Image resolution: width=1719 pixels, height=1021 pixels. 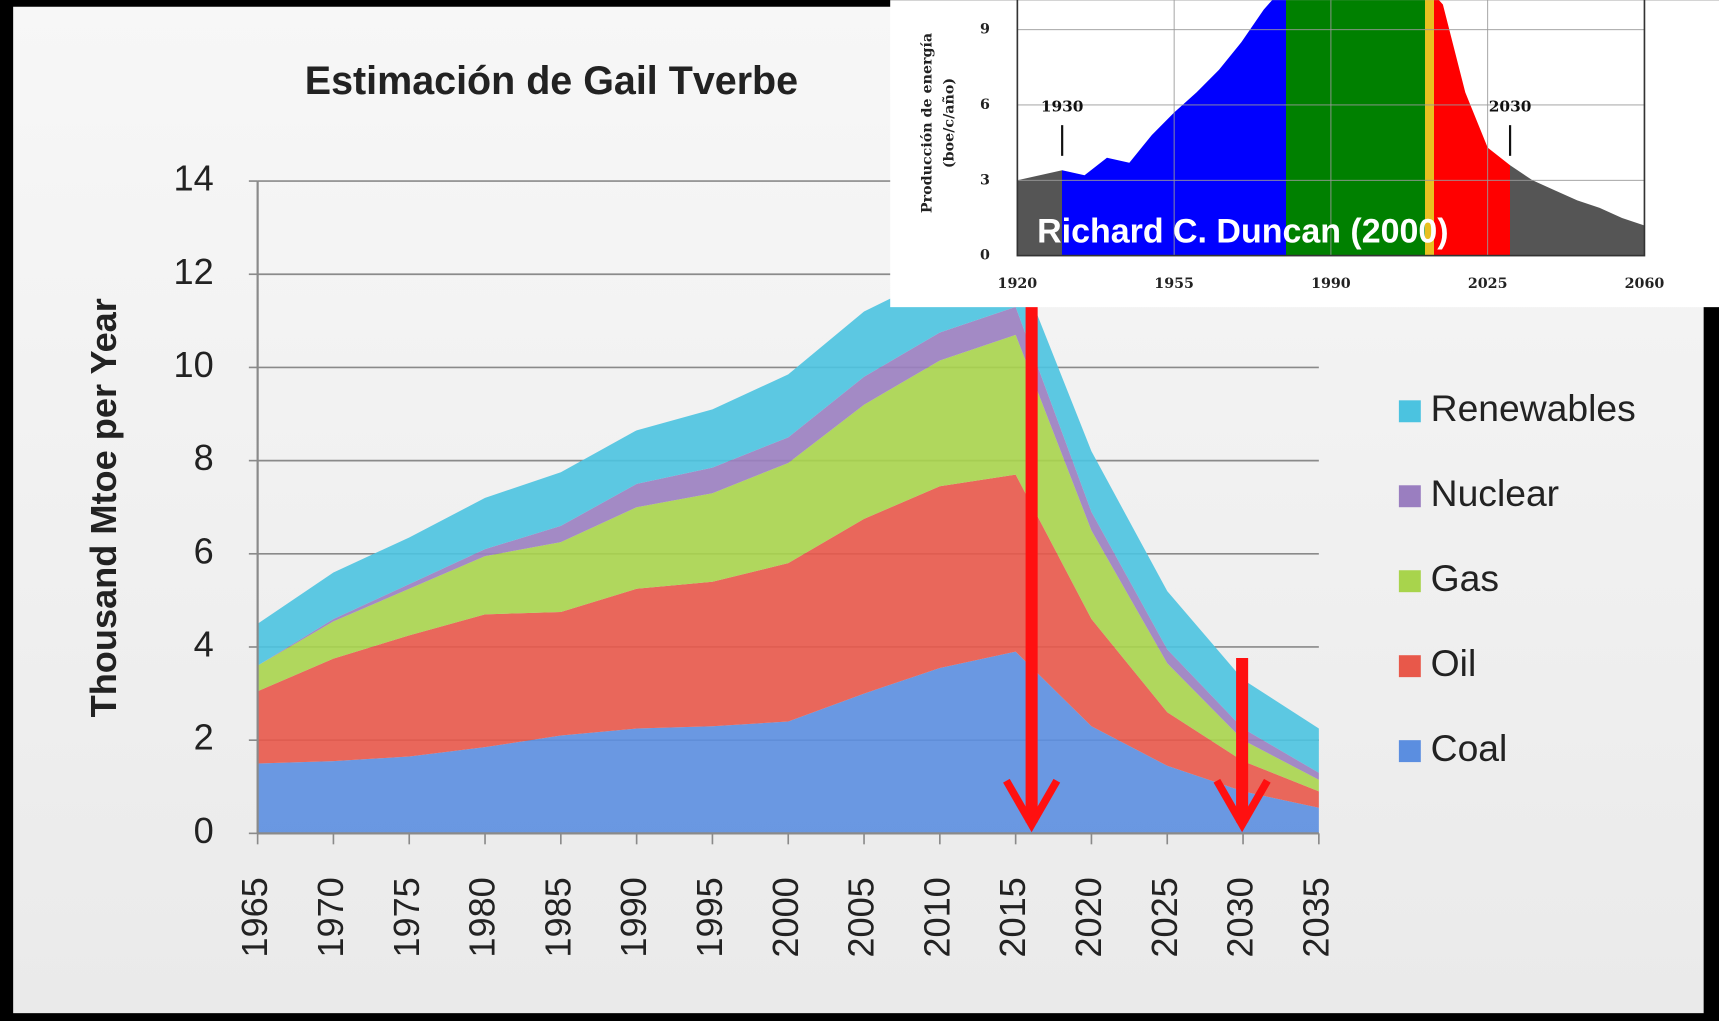 I want to click on x-tick-label: 2000, so click(x=785, y=917).